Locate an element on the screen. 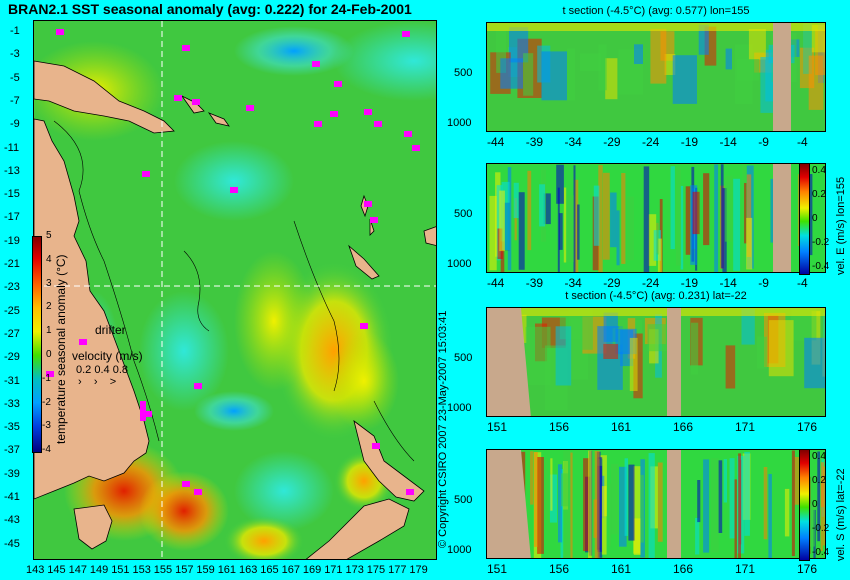  lon-tick-label: 149 is located at coordinates (99, 570).